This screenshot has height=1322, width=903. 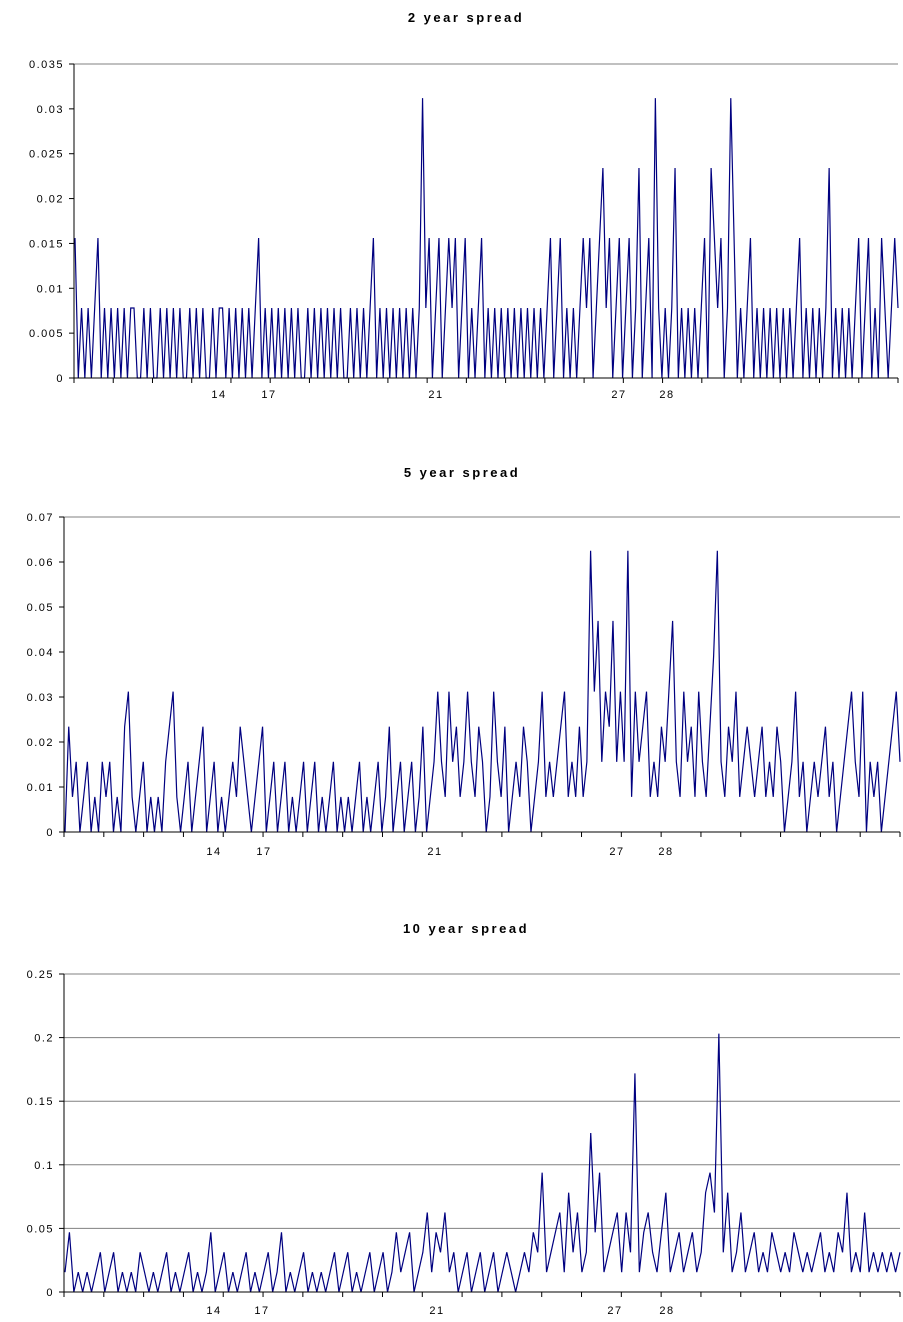 I want to click on y-tick-label: 0.1, so click(x=44, y=1166).